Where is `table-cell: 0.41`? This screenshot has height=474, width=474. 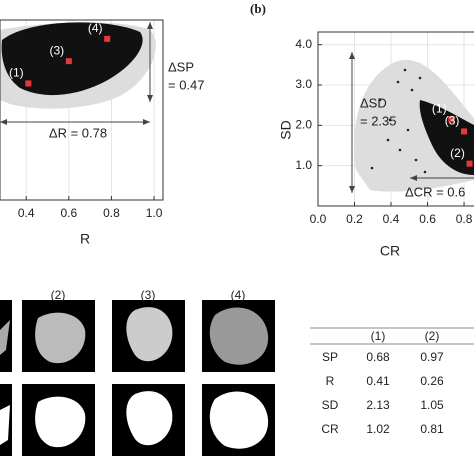
table-cell: 0.41 is located at coordinates (378, 381).